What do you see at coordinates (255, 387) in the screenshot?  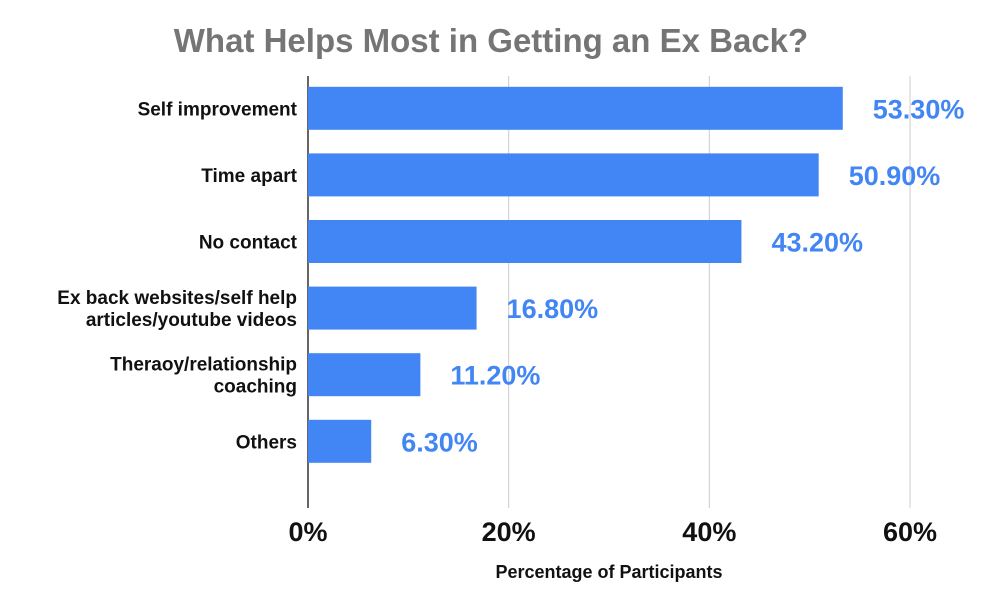 I see `category-label-4-line-1: coaching` at bounding box center [255, 387].